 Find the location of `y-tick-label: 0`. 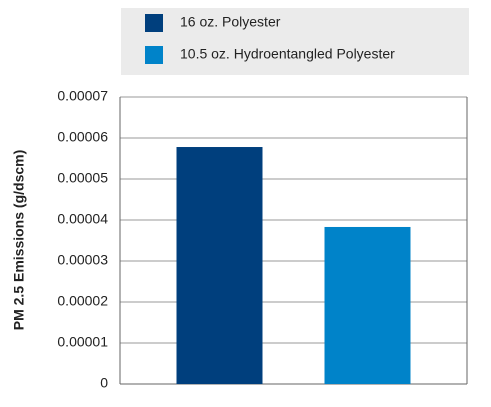

y-tick-label: 0 is located at coordinates (104, 383).